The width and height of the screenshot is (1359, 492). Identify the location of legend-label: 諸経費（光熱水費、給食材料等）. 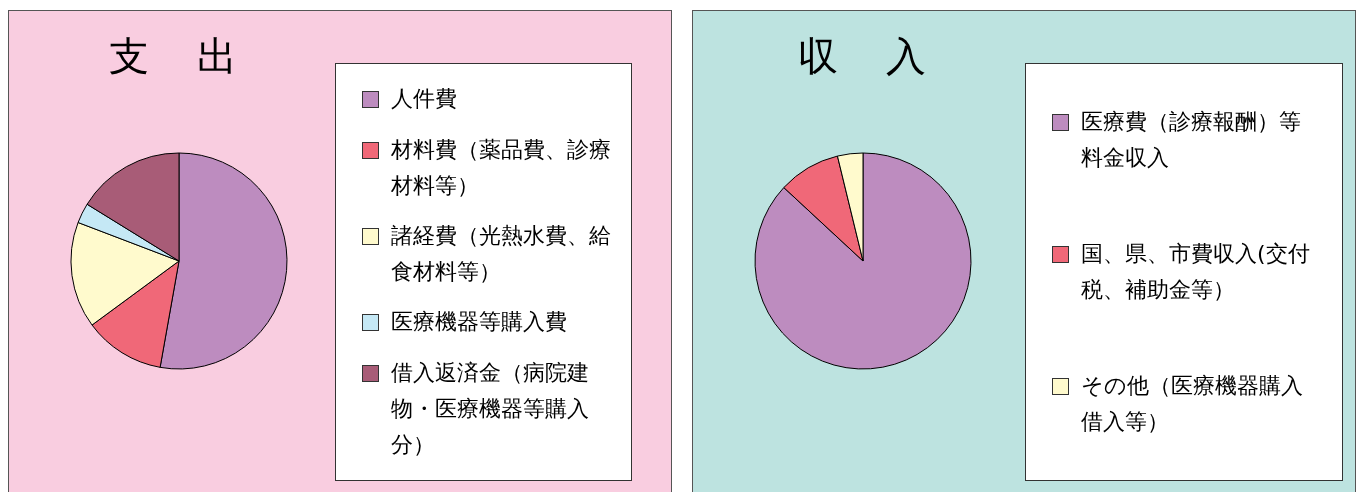
(501, 253).